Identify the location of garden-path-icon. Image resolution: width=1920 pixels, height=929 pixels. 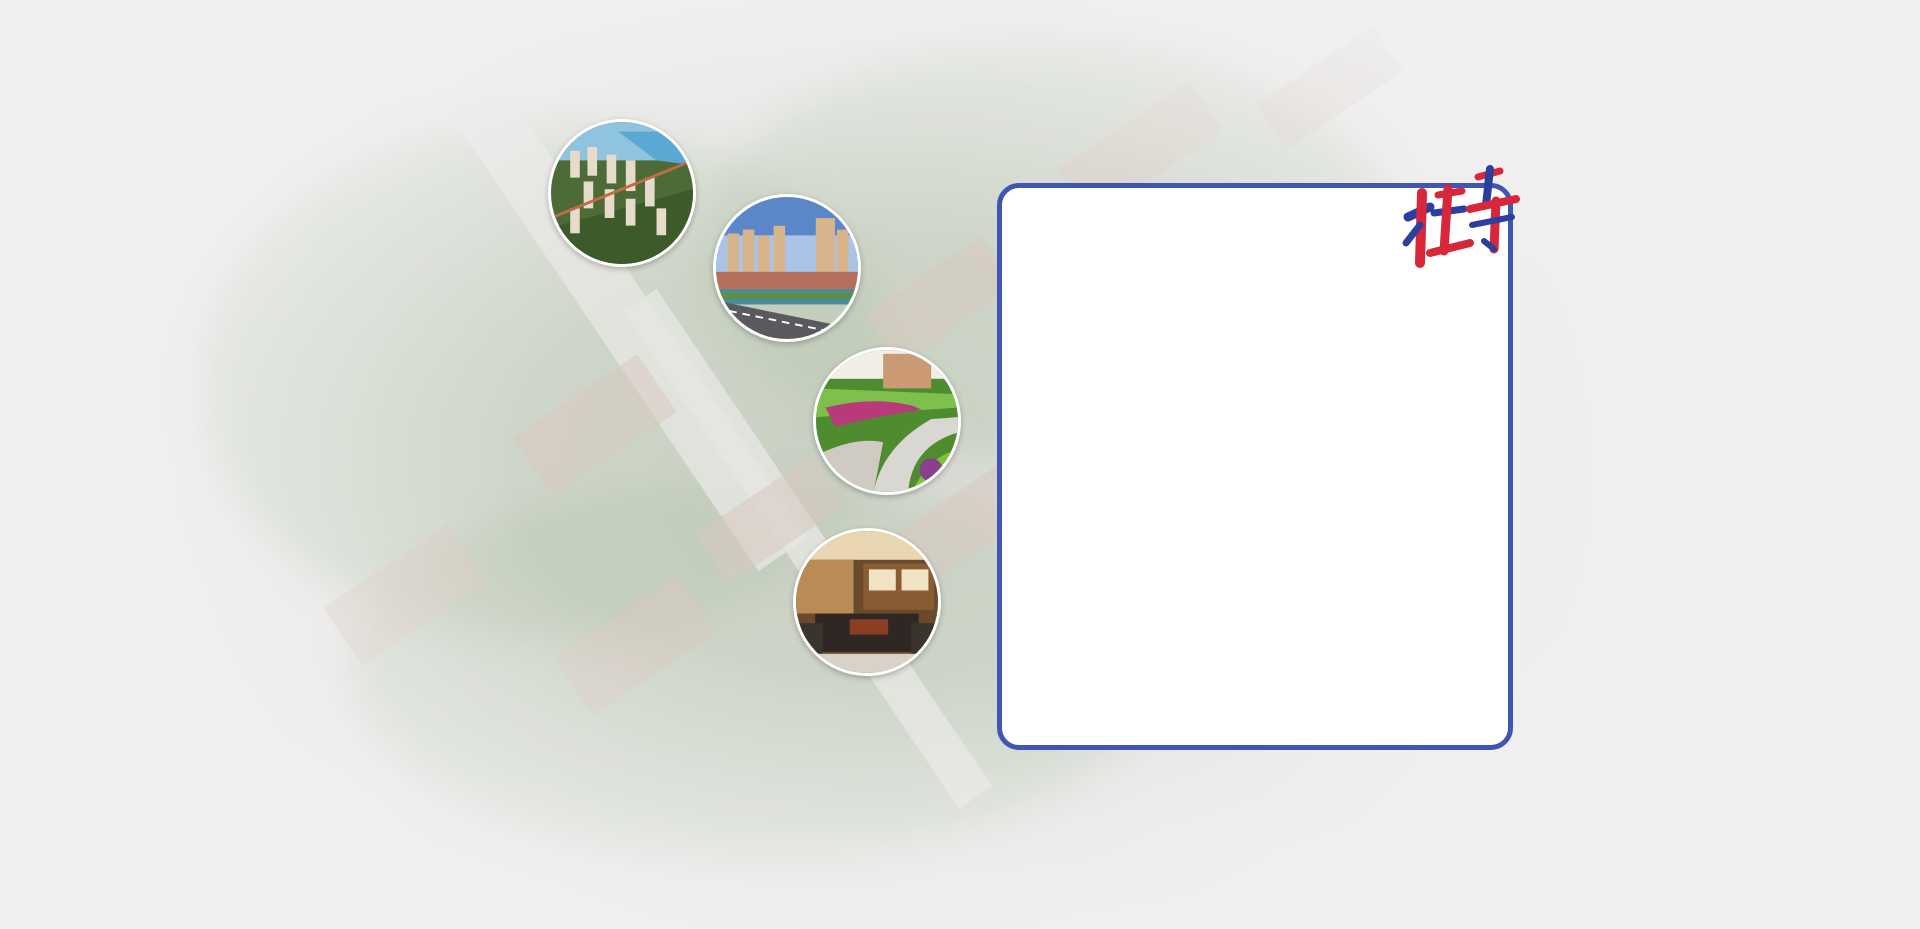
(887, 421).